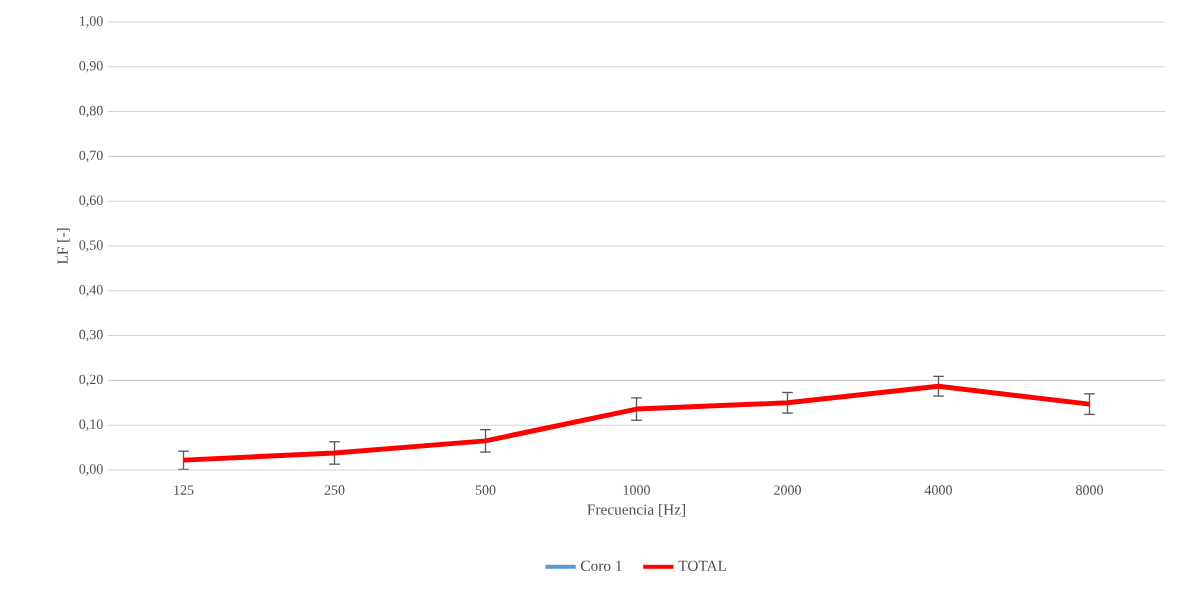 The height and width of the screenshot is (596, 1179). Describe the element at coordinates (91, 67) in the screenshot. I see `y-tick-label: 0,90` at that location.